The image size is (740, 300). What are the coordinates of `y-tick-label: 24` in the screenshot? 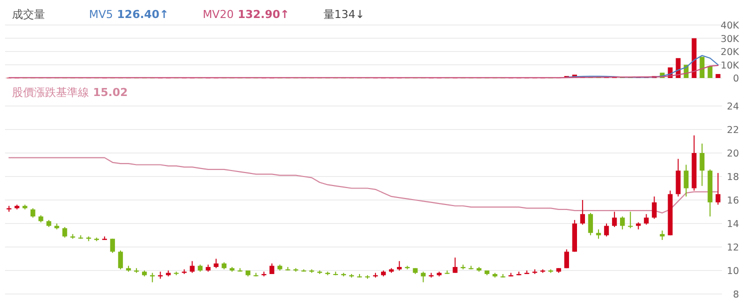 It's located at (732, 107).